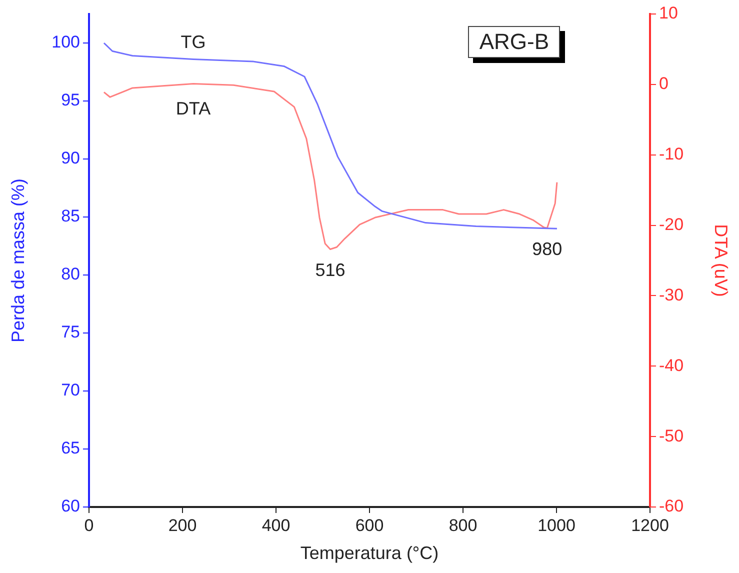  Describe the element at coordinates (70, 390) in the screenshot. I see `y-tick-label: 70` at that location.